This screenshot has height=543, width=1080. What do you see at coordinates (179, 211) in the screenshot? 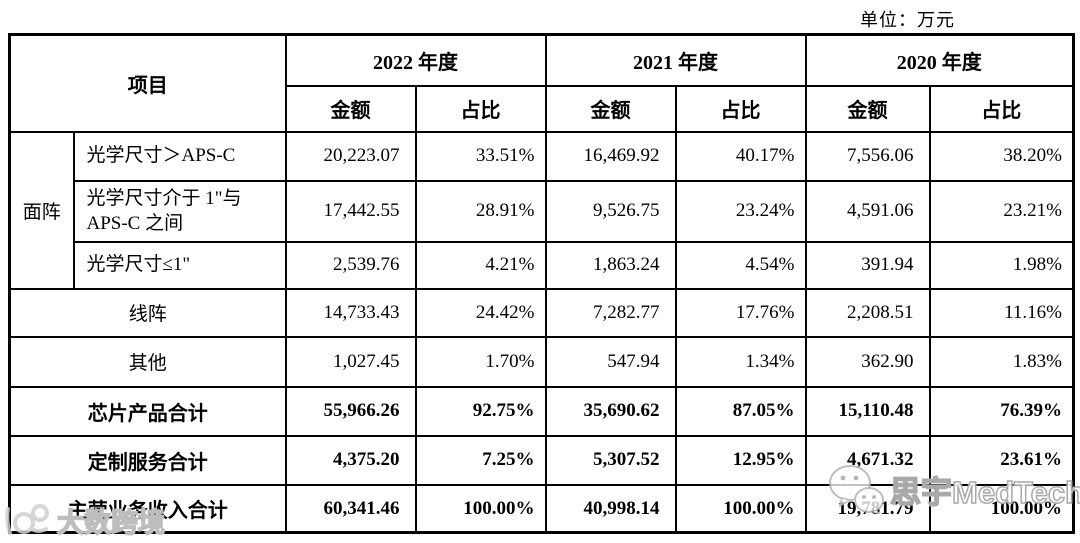
I see `row-label-cell: 光学尺寸介于 1"与 APS-C 之间` at bounding box center [179, 211].